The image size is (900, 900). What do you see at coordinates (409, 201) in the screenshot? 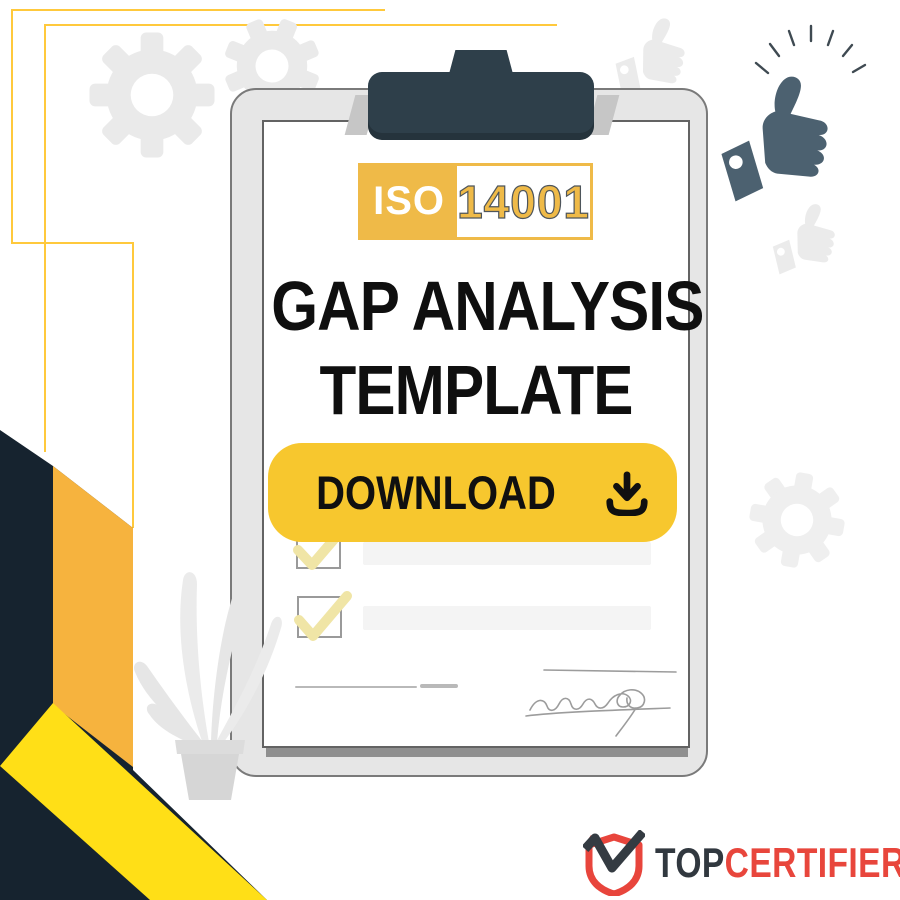
I see `iso-label: ISO` at bounding box center [409, 201].